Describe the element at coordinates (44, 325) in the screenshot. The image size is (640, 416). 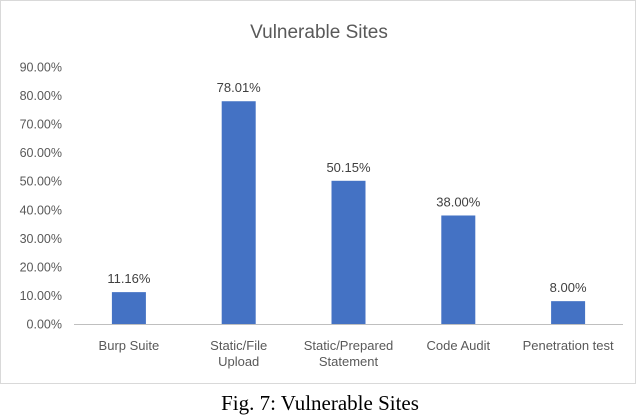
I see `y-tick-label: 0.00%` at that location.